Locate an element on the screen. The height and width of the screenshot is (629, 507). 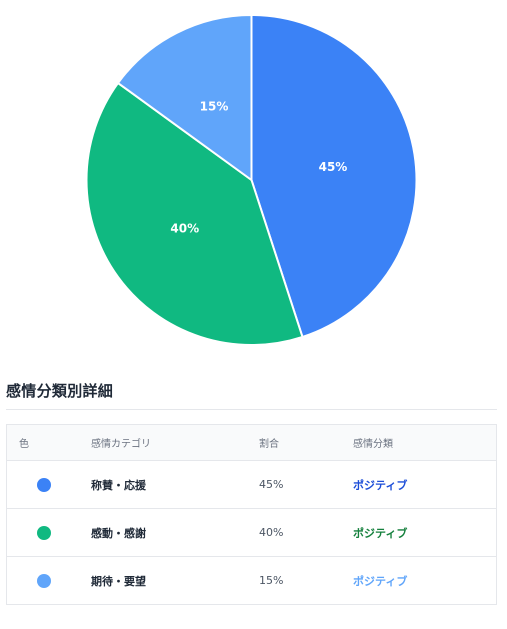
header-ratio: 割合 is located at coordinates (269, 444).